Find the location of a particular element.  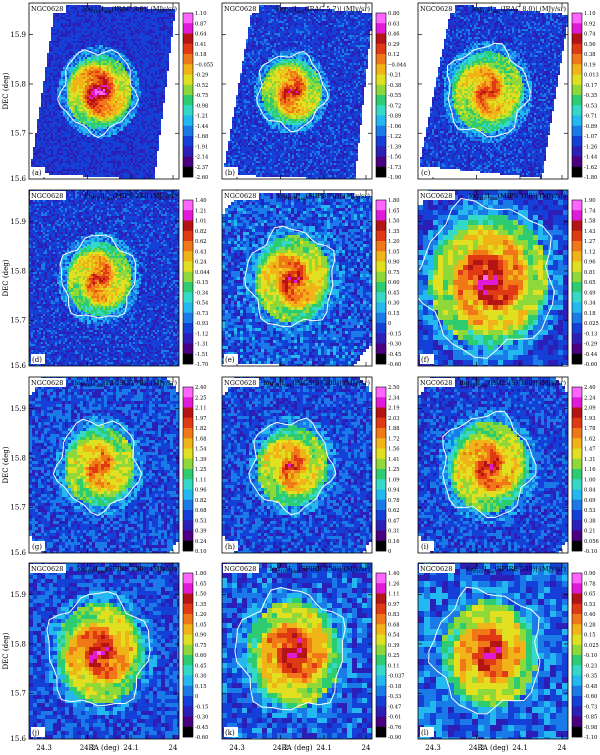

colorbar-label: 0.025 is located at coordinates (591, 324).